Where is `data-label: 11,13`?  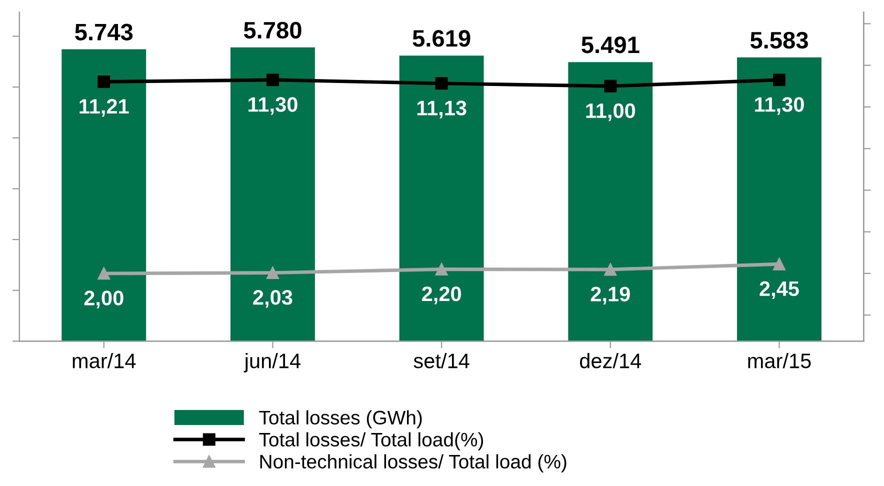
data-label: 11,13 is located at coordinates (441, 109).